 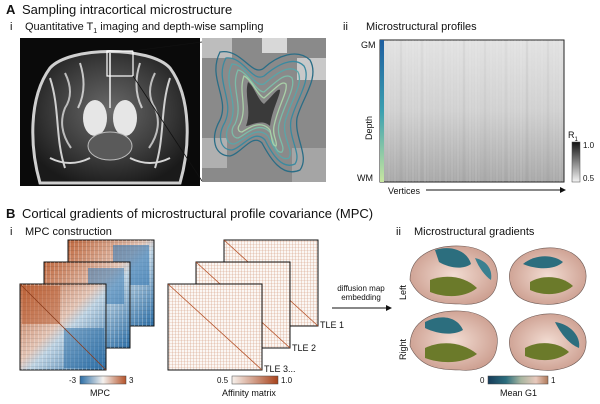 I want to click on g1-colorbar-label: Mean G1, so click(x=519, y=393).